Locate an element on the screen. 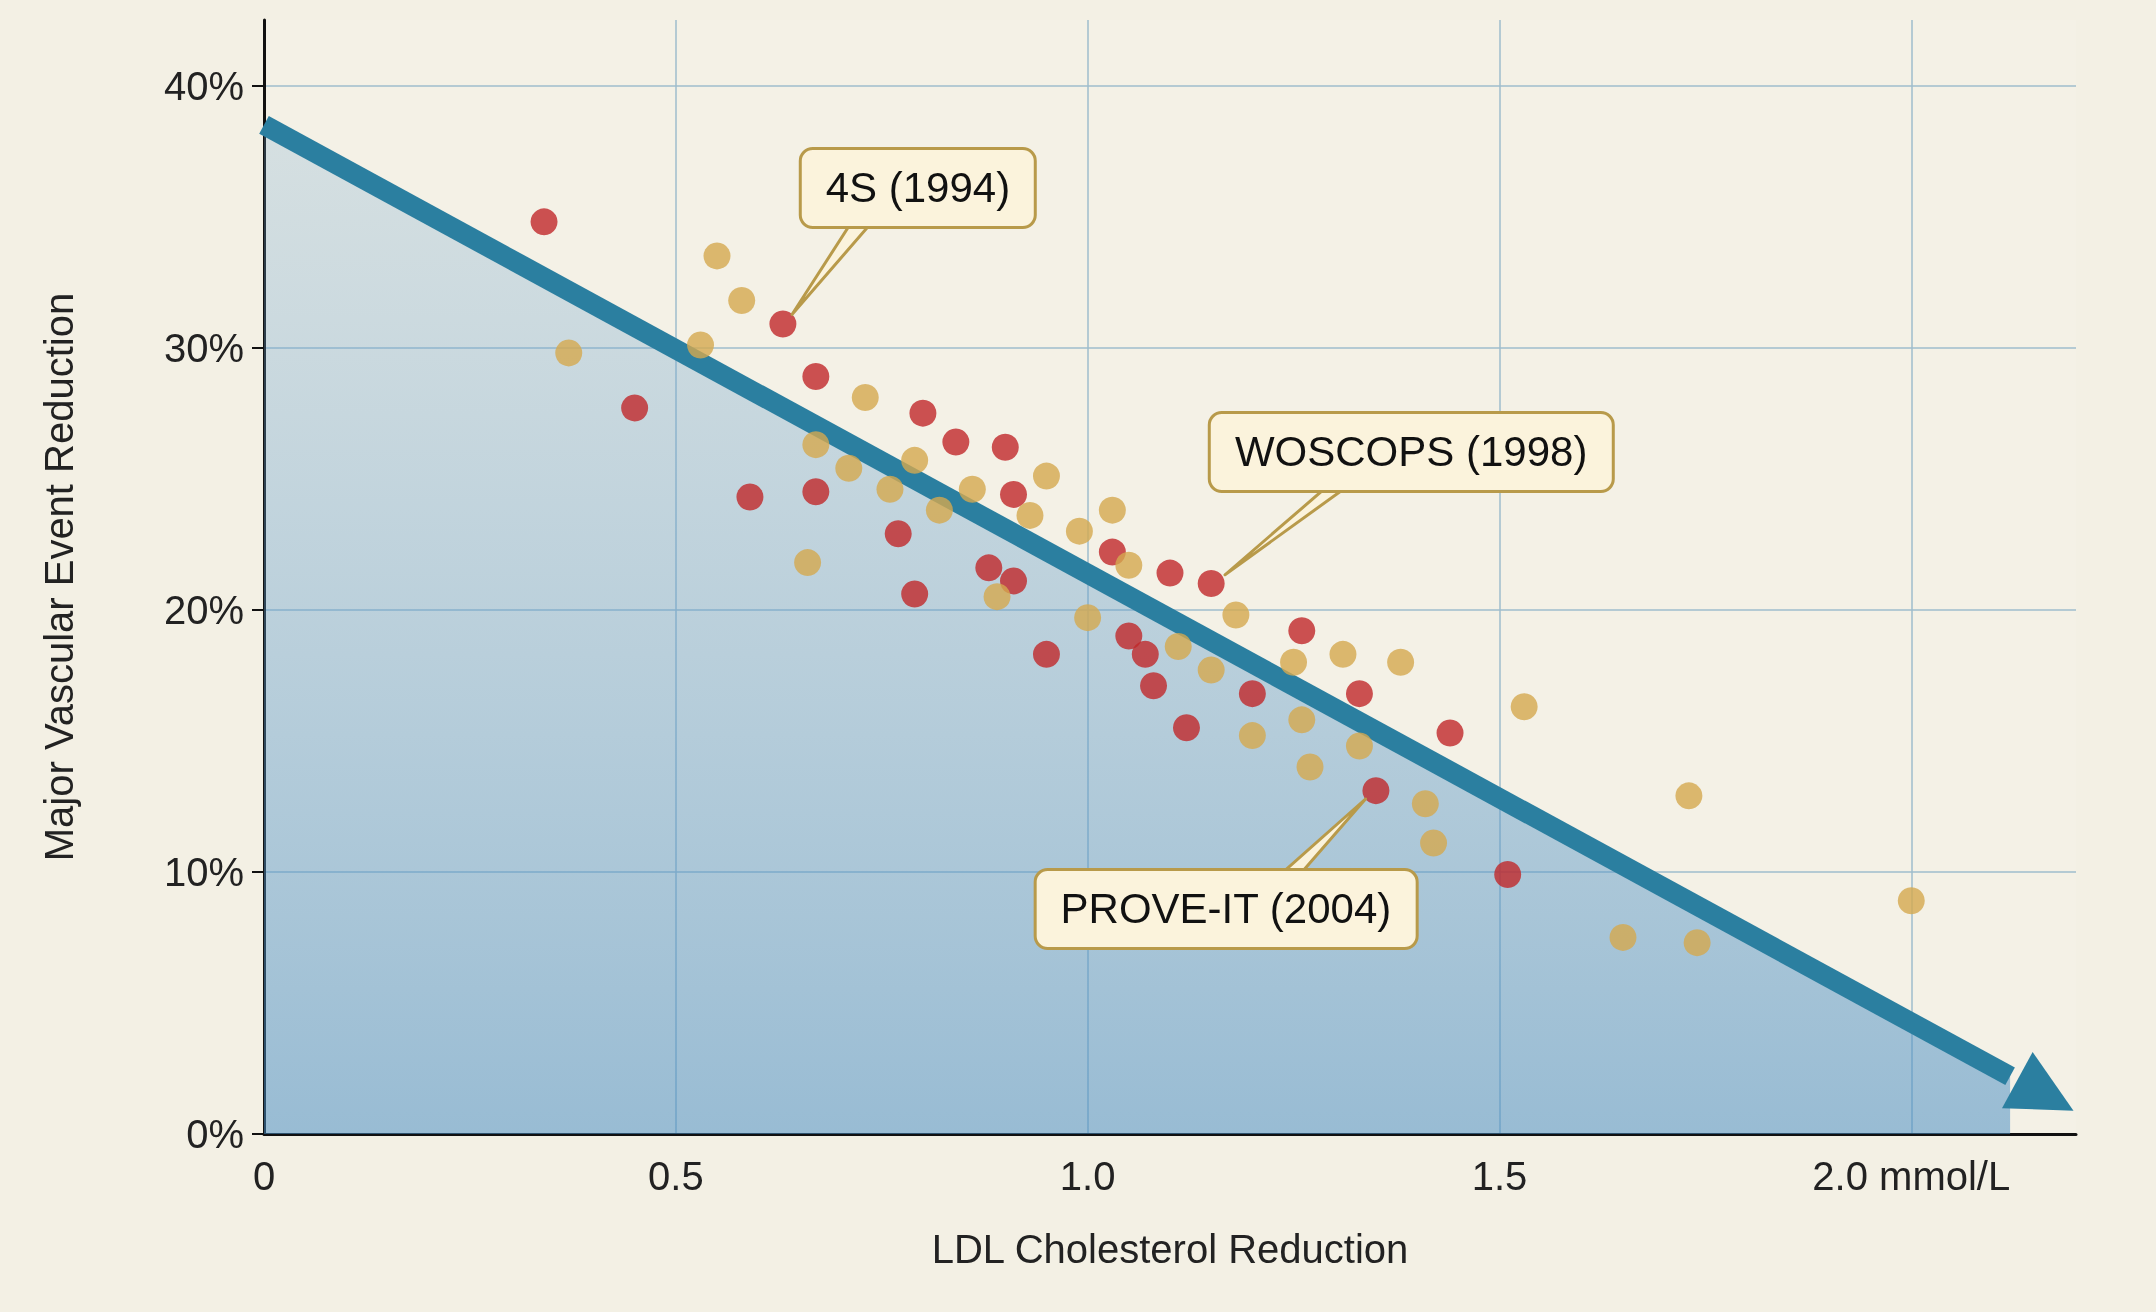  x-tick-label: 2.0 mmol/L is located at coordinates (1911, 1176).